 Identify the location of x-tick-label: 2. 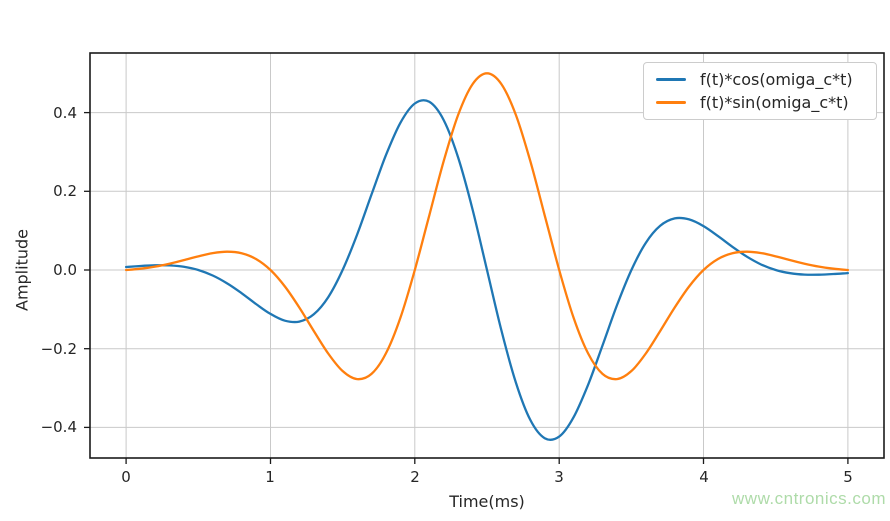
(415, 477).